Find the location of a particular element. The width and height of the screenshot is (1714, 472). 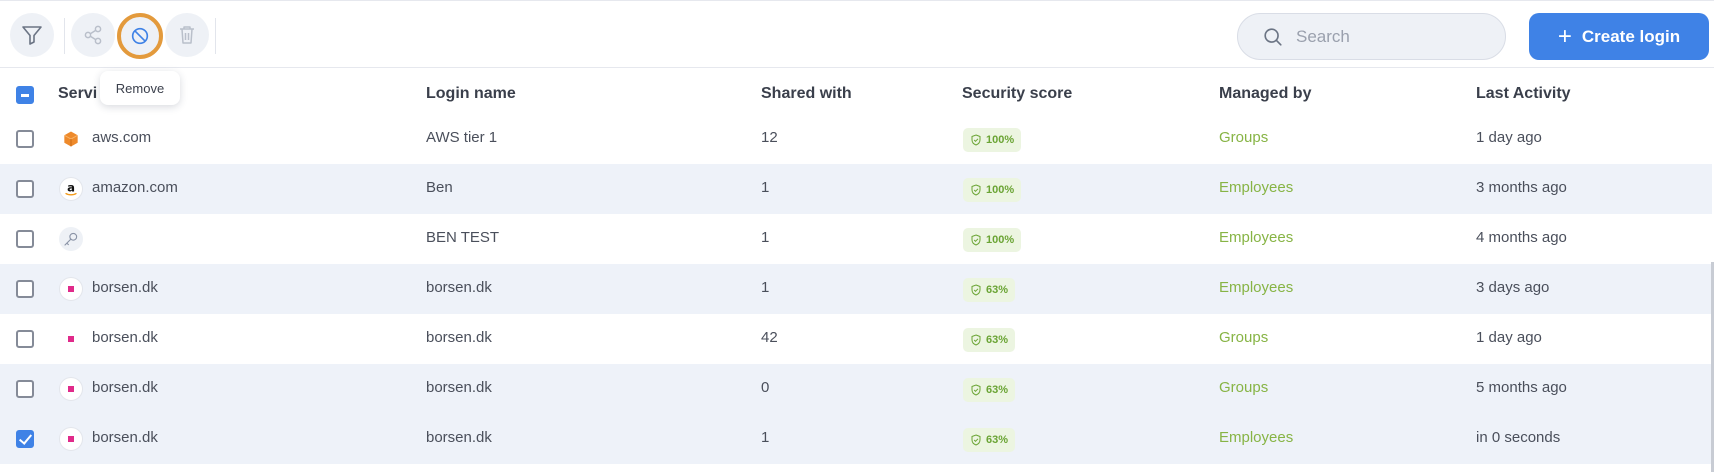

last-activity: in 0 seconds is located at coordinates (1518, 437).